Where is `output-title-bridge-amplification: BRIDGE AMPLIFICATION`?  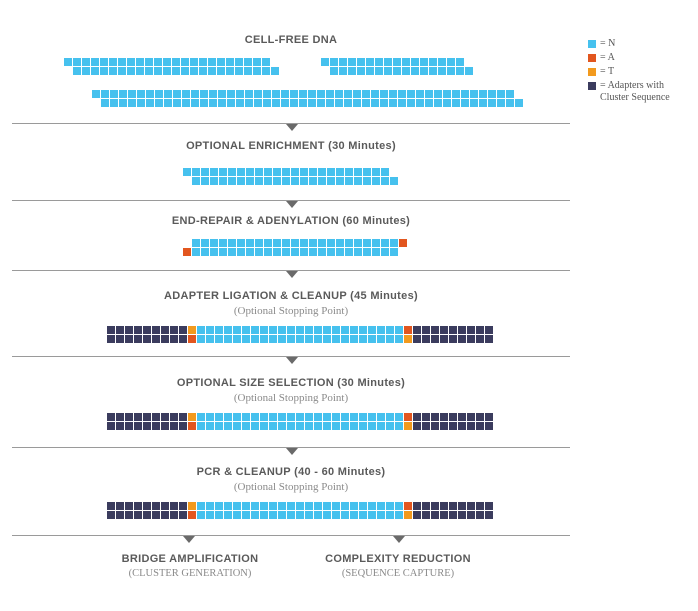 output-title-bridge-amplification: BRIDGE AMPLIFICATION is located at coordinates (190, 559).